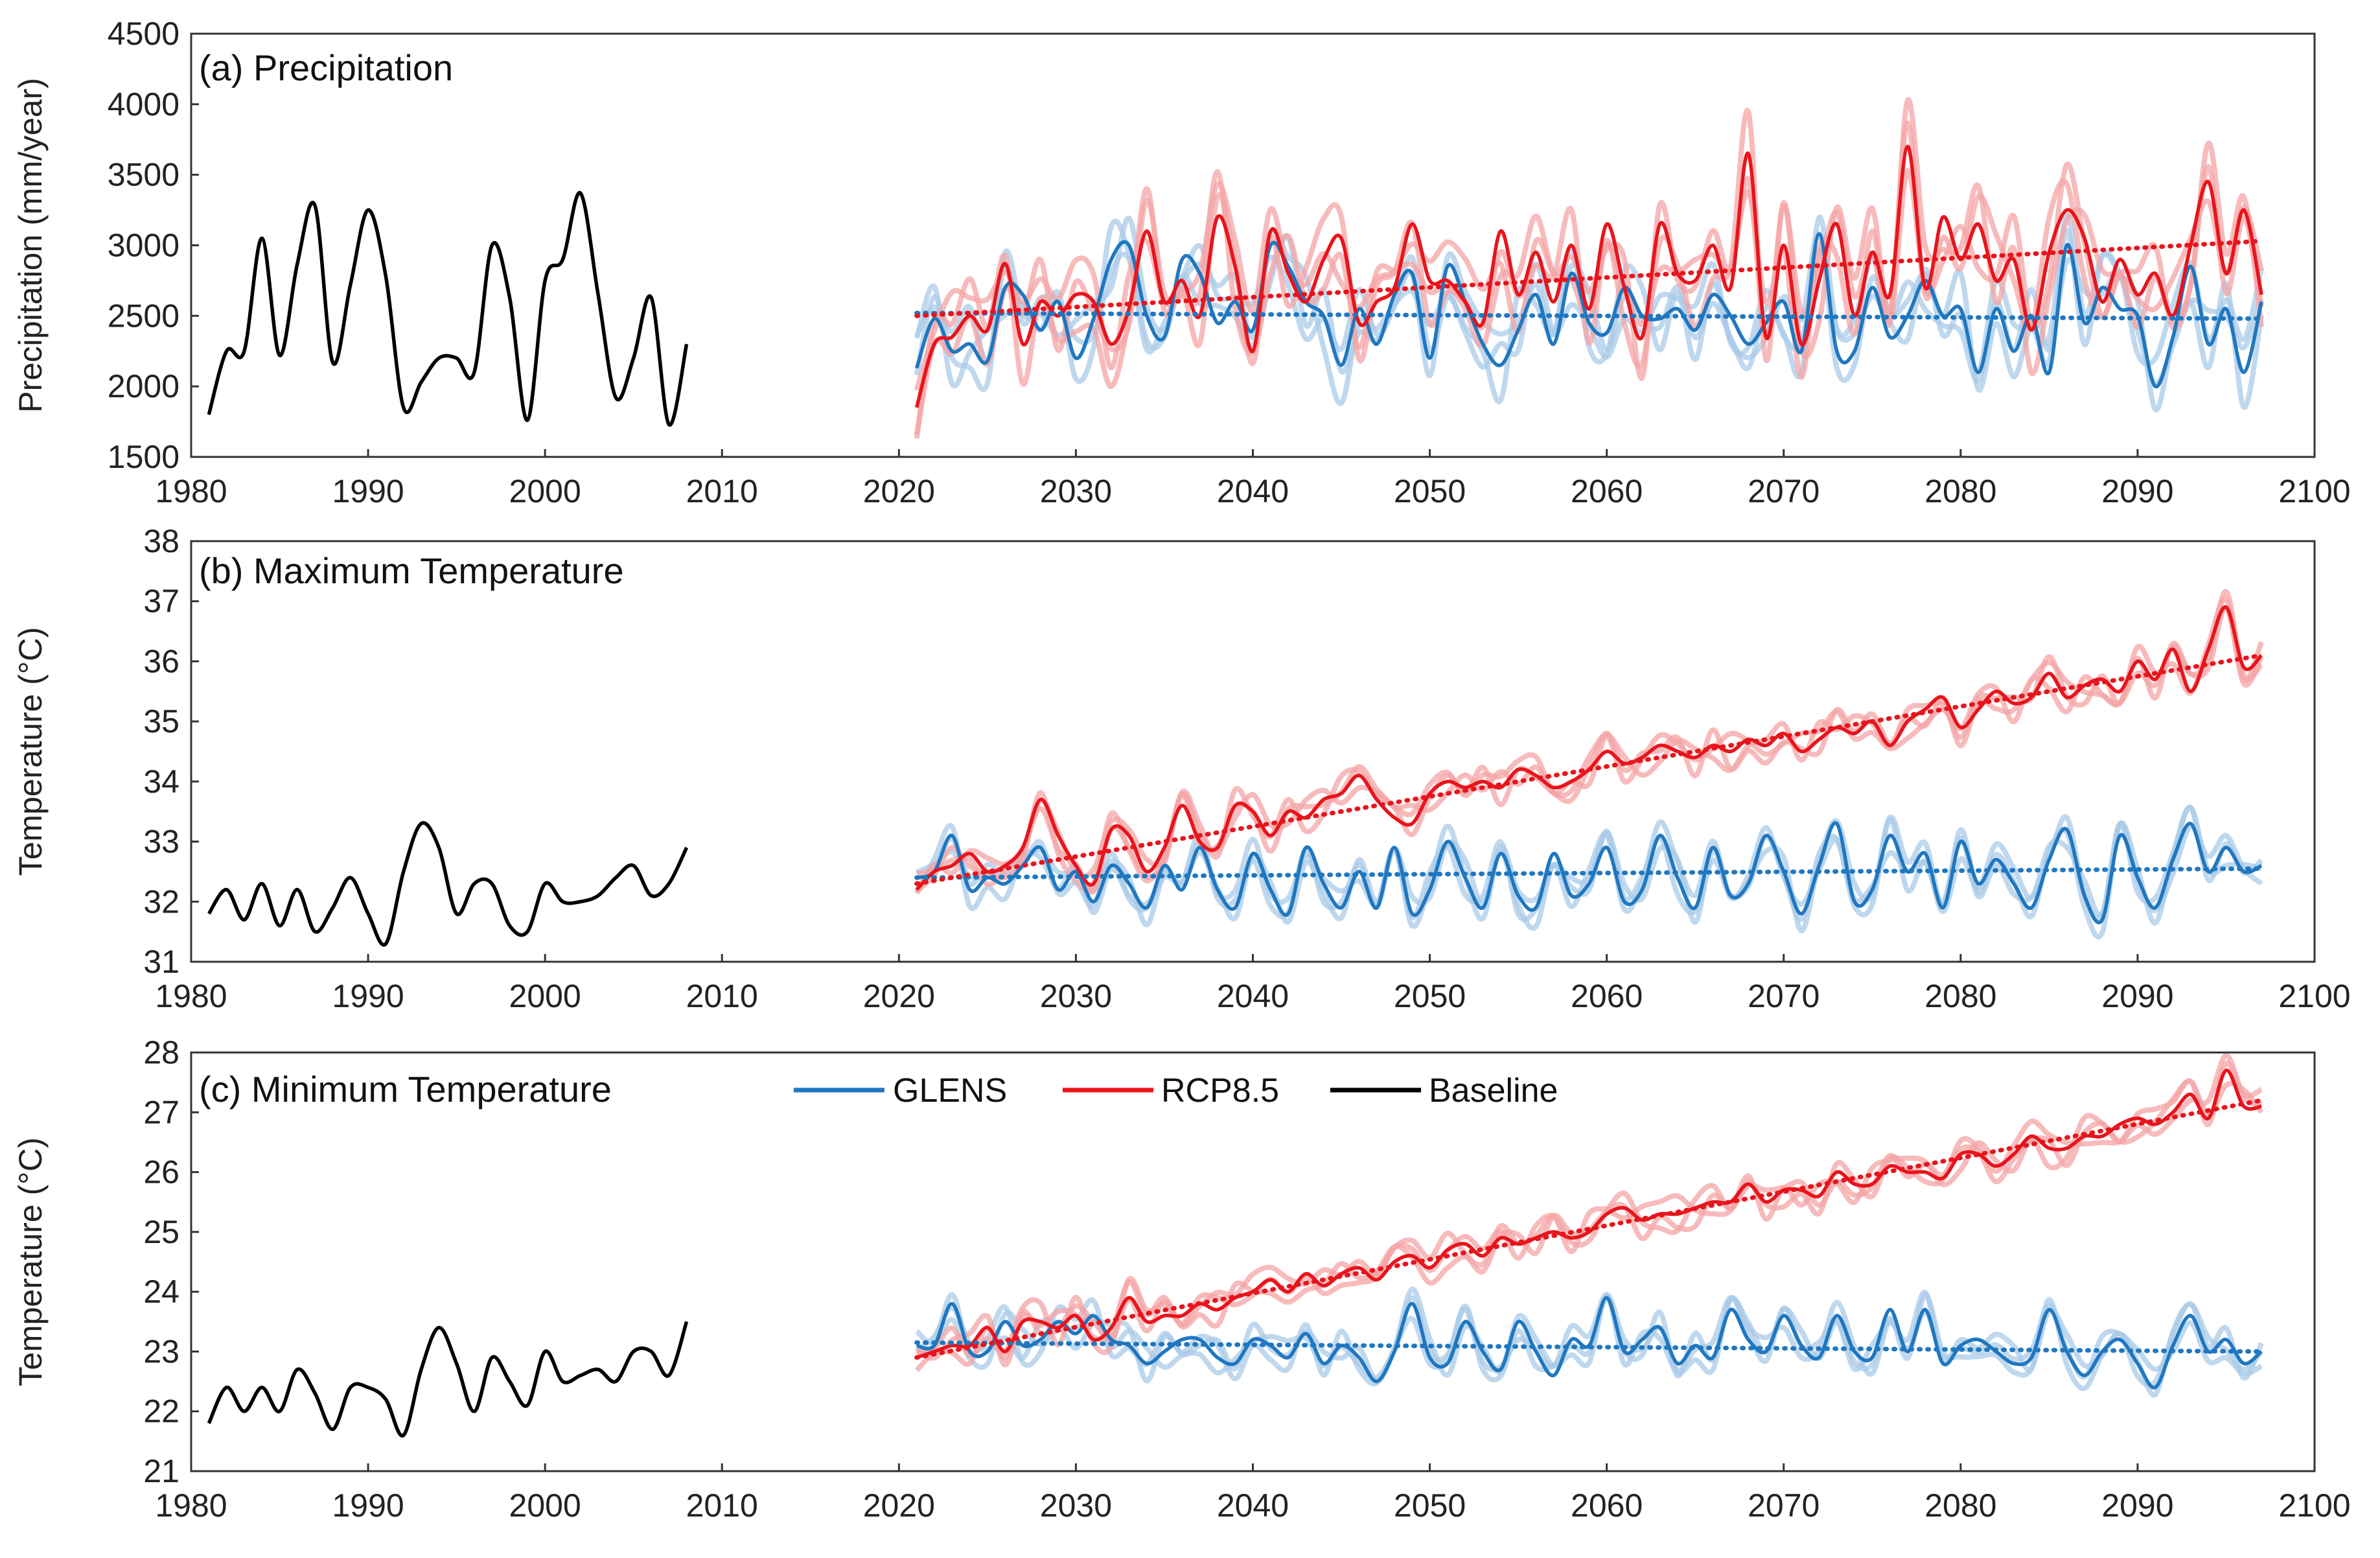 Image resolution: width=2380 pixels, height=1558 pixels. What do you see at coordinates (161, 1471) in the screenshot?
I see `y-tick-label: 21` at bounding box center [161, 1471].